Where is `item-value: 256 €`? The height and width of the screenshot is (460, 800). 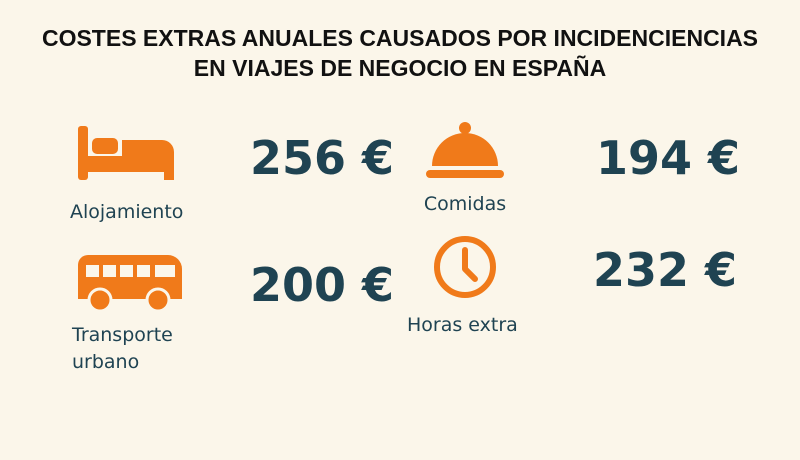 item-value: 256 € is located at coordinates (322, 158).